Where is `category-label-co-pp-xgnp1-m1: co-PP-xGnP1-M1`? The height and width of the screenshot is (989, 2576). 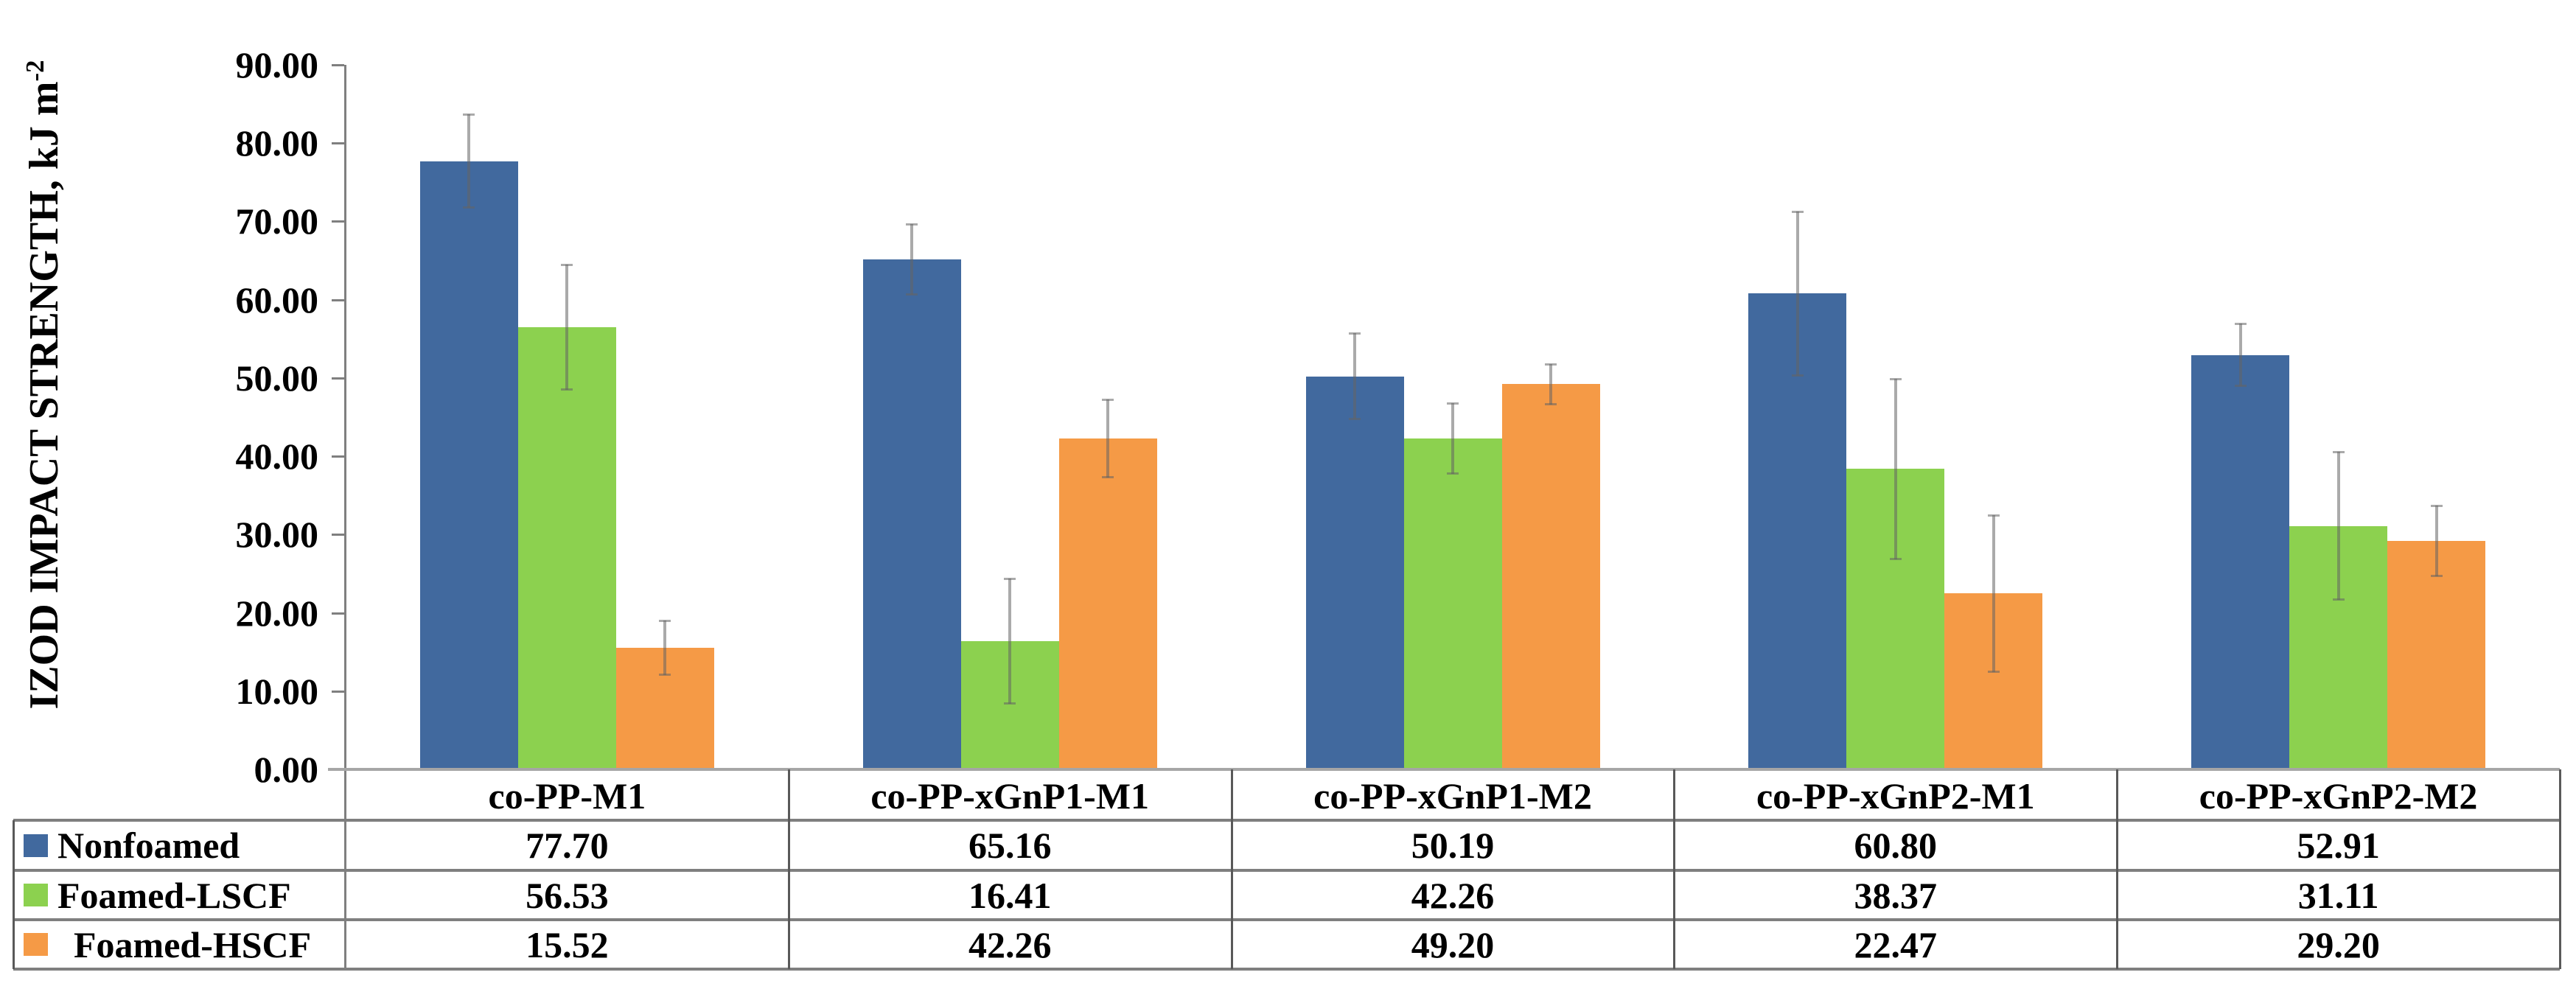
category-label-co-pp-xgnp1-m1: co-PP-xGnP1-M1 is located at coordinates (1010, 796).